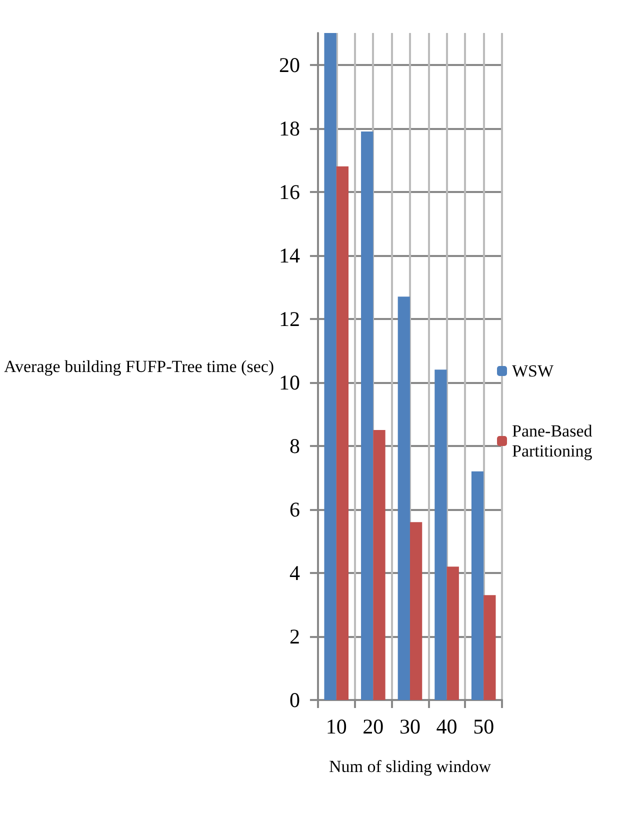 Image resolution: width=627 pixels, height=822 pixels. What do you see at coordinates (289, 64) in the screenshot?
I see `y-tick-label: 20` at bounding box center [289, 64].